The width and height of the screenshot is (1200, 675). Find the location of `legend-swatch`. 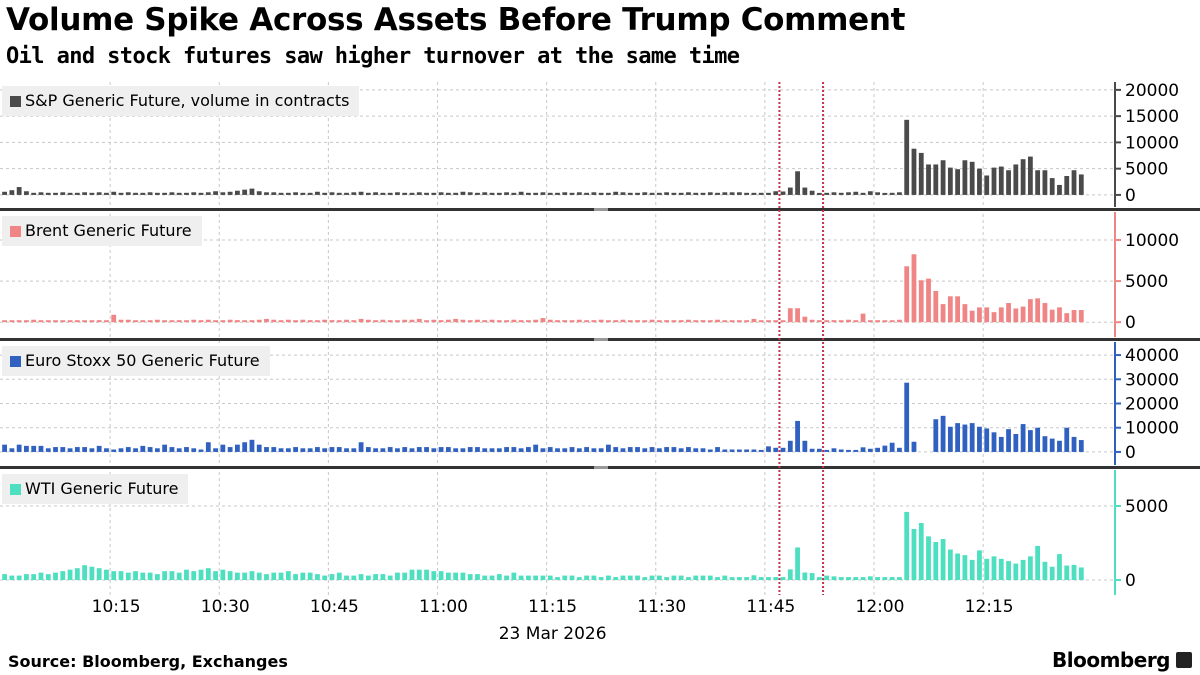

legend-swatch is located at coordinates (15, 231).